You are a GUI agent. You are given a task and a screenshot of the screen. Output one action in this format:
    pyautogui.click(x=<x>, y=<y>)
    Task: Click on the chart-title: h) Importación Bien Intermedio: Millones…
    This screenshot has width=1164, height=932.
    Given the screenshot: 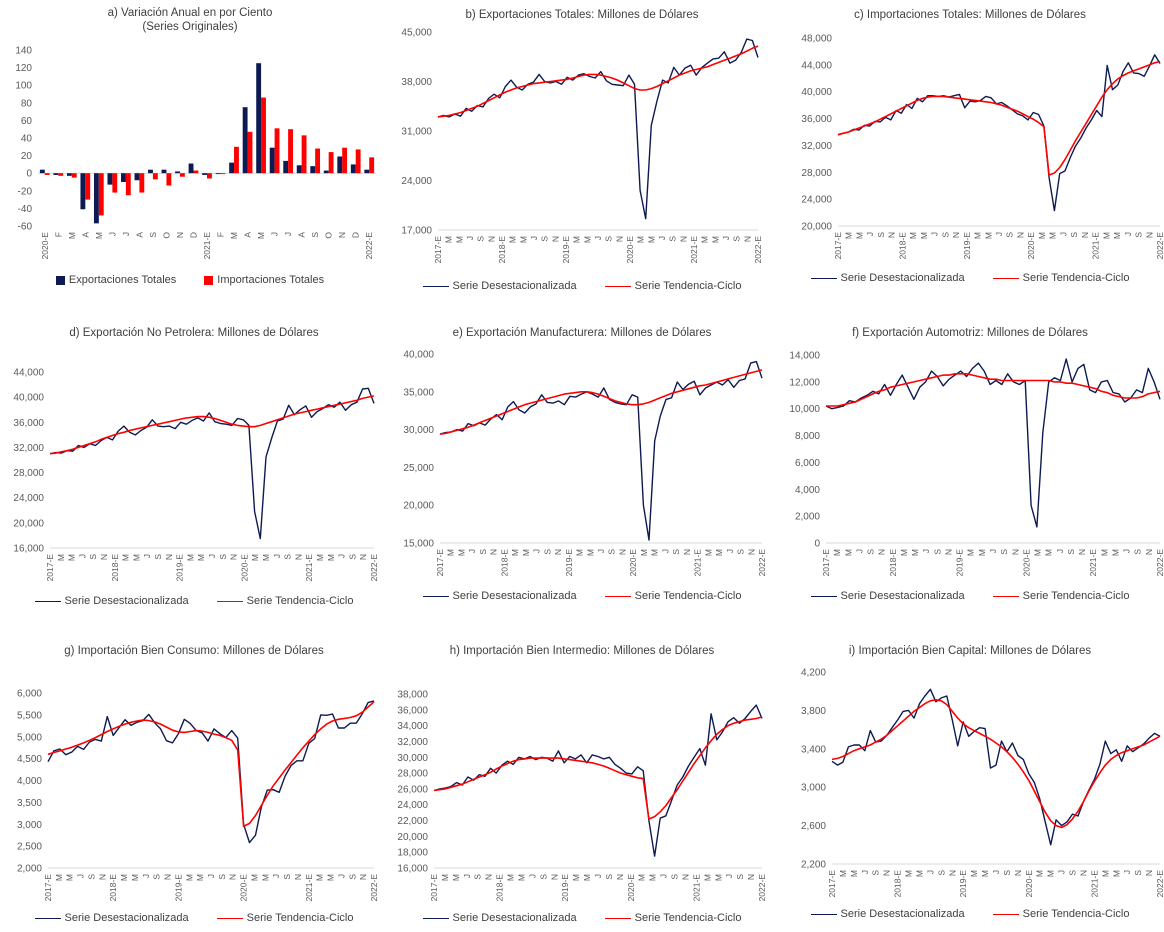 What is the action you would take?
    pyautogui.click(x=582, y=651)
    